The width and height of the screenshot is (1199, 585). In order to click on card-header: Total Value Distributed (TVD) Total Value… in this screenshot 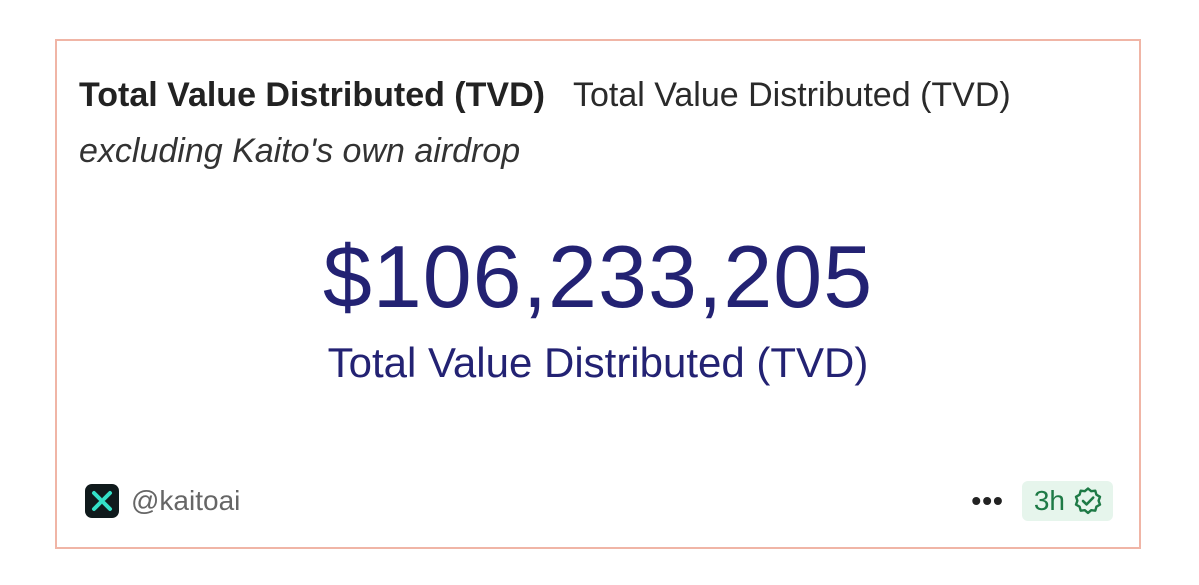, I will do `click(599, 123)`.